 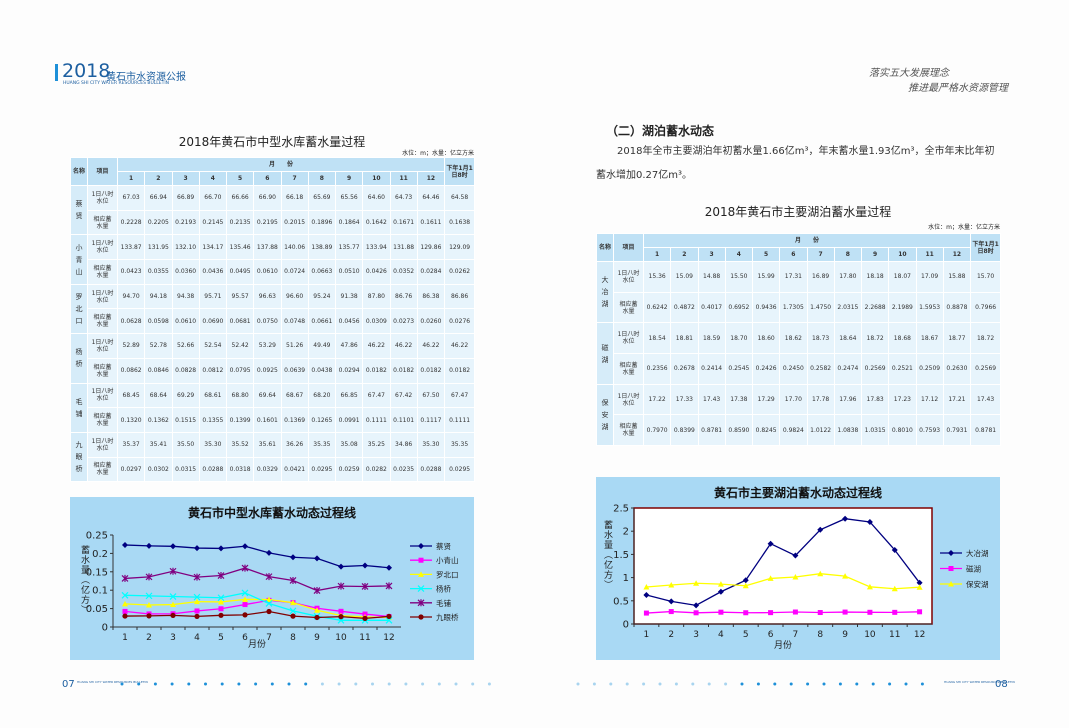 What do you see at coordinates (349, 198) in the screenshot?
I see `value-cell: 65.56` at bounding box center [349, 198].